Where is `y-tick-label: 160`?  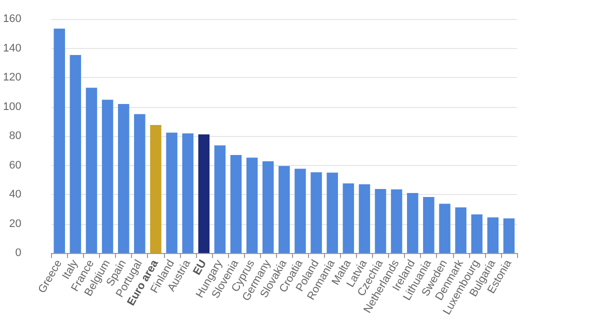
y-tick-label: 160 is located at coordinates (12, 19).